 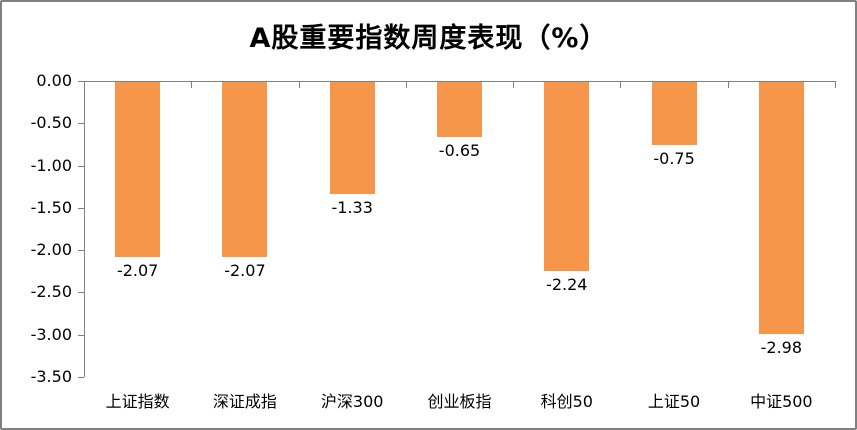 I want to click on category-label: 深证成指, so click(x=244, y=401).